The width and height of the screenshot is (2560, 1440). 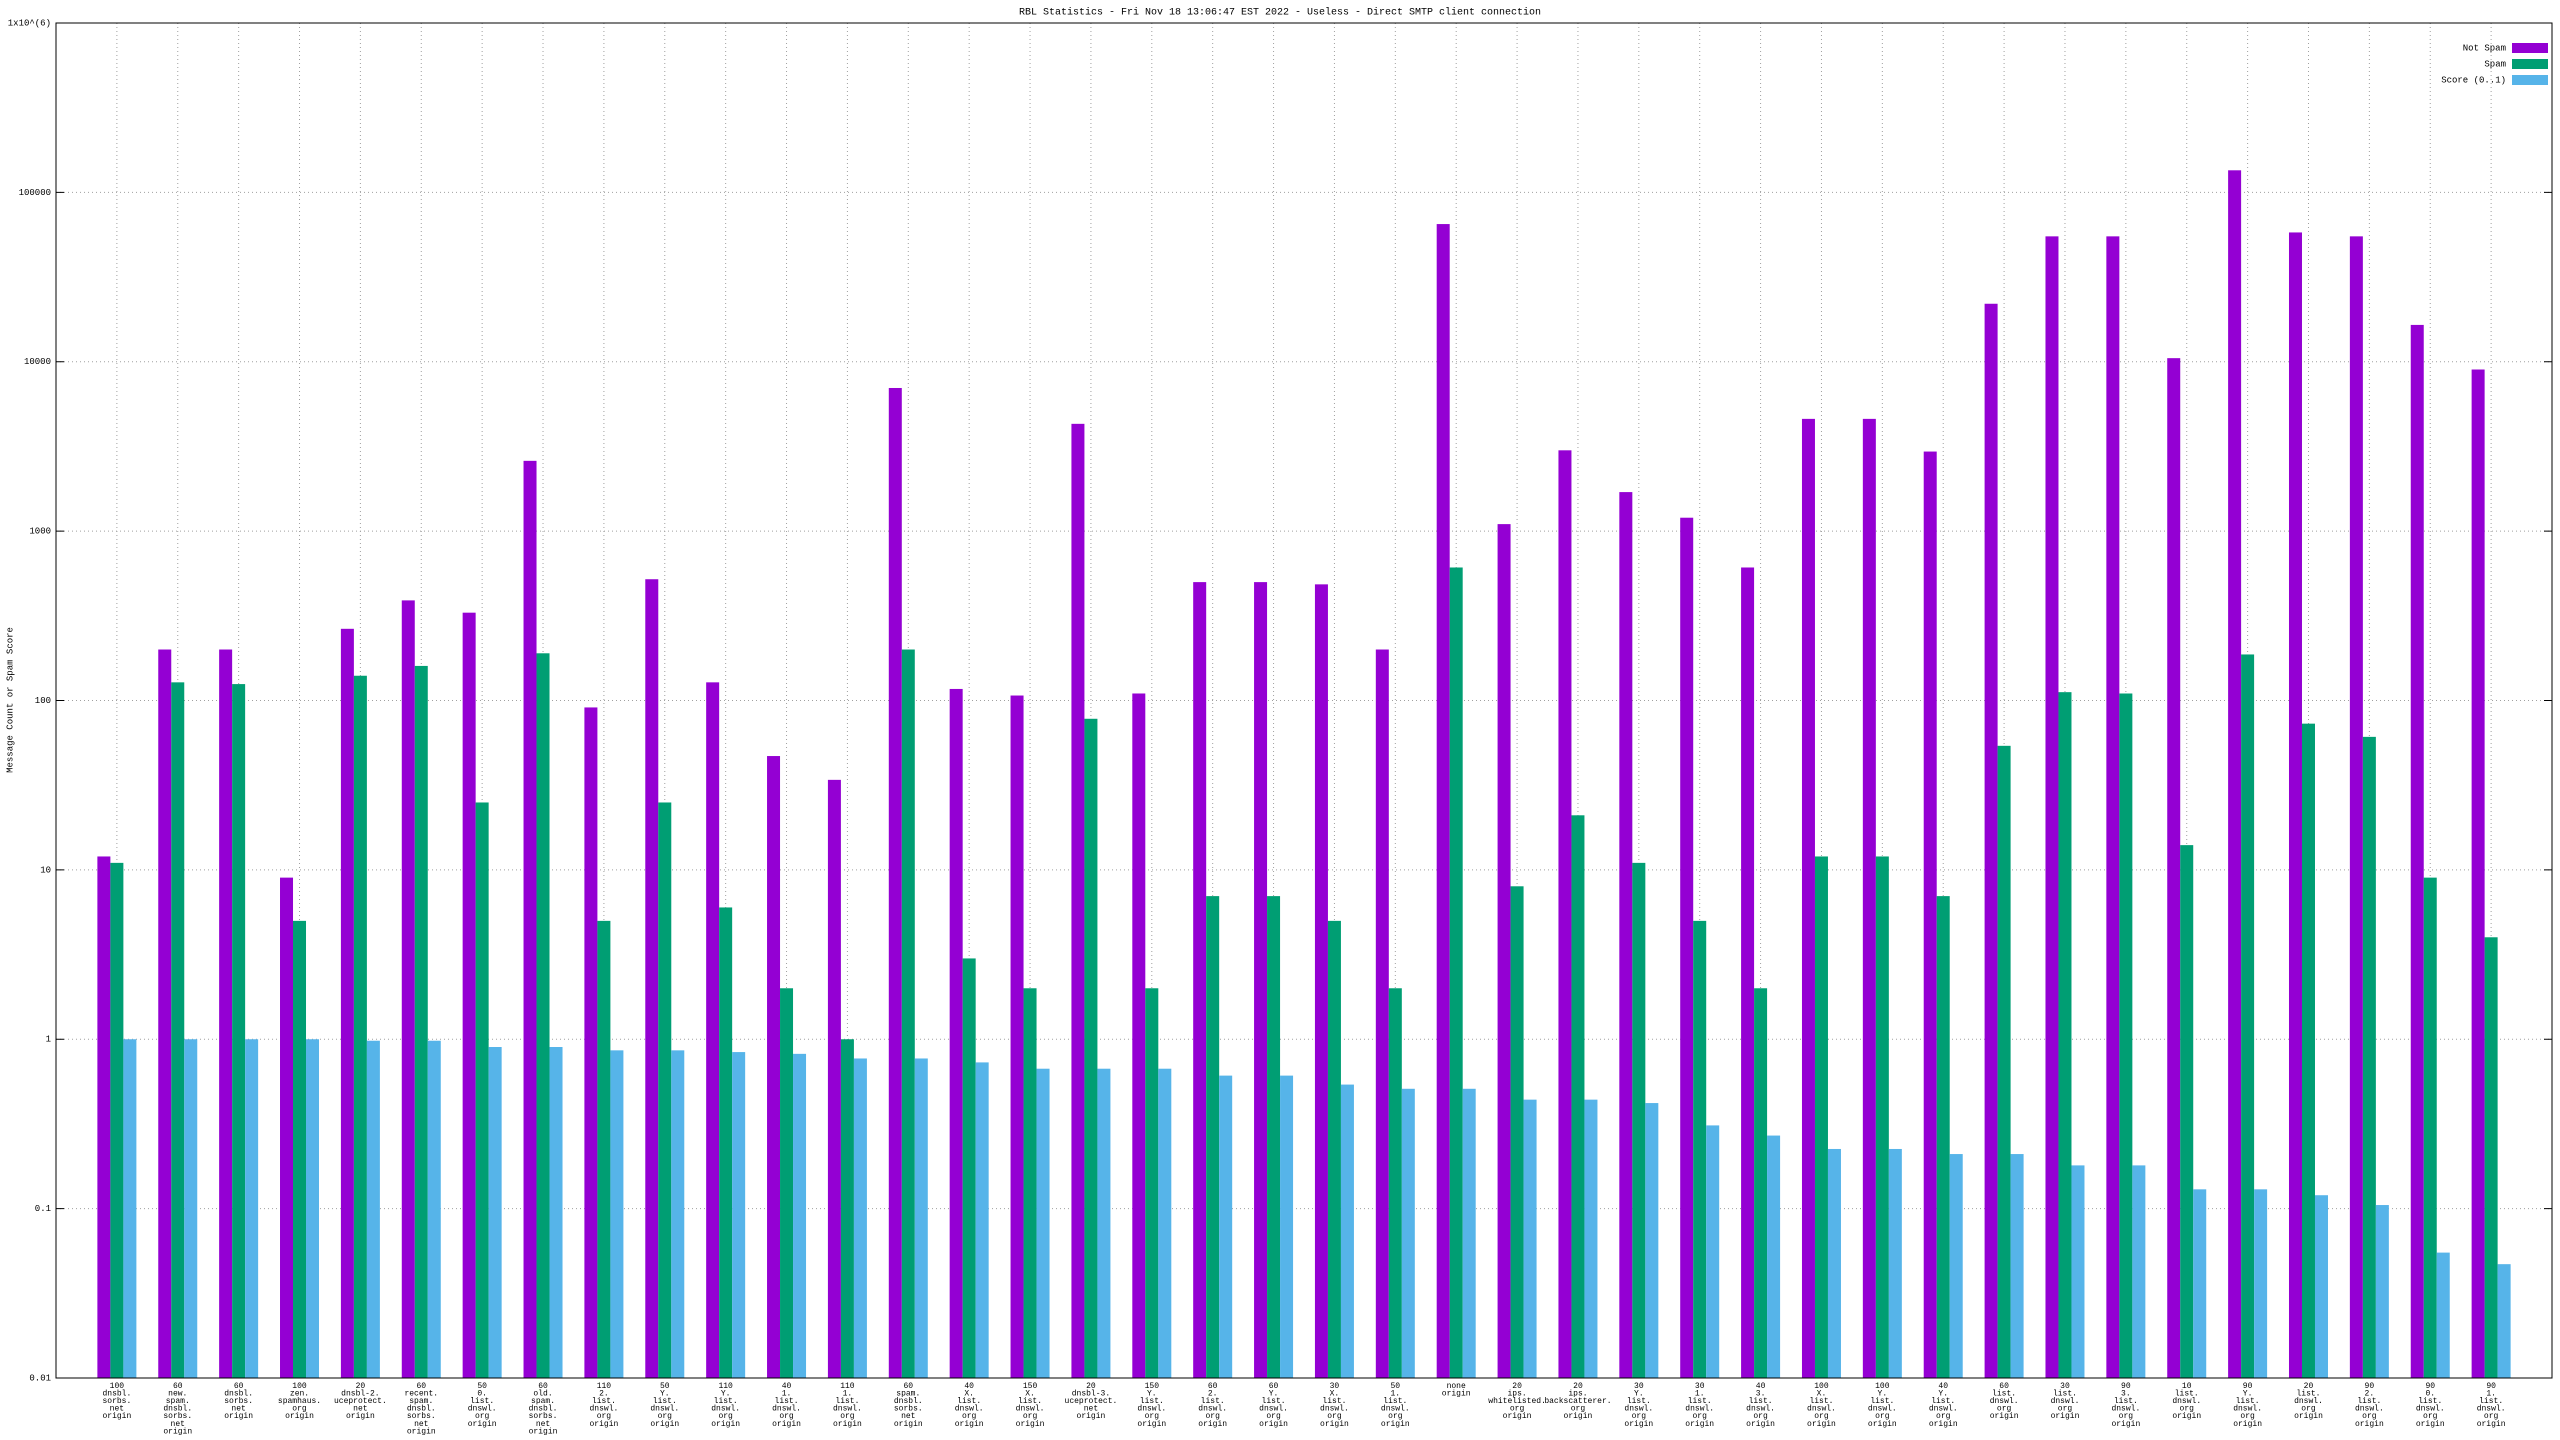 I want to click on x-tick-label: 30, so click(x=1335, y=1386).